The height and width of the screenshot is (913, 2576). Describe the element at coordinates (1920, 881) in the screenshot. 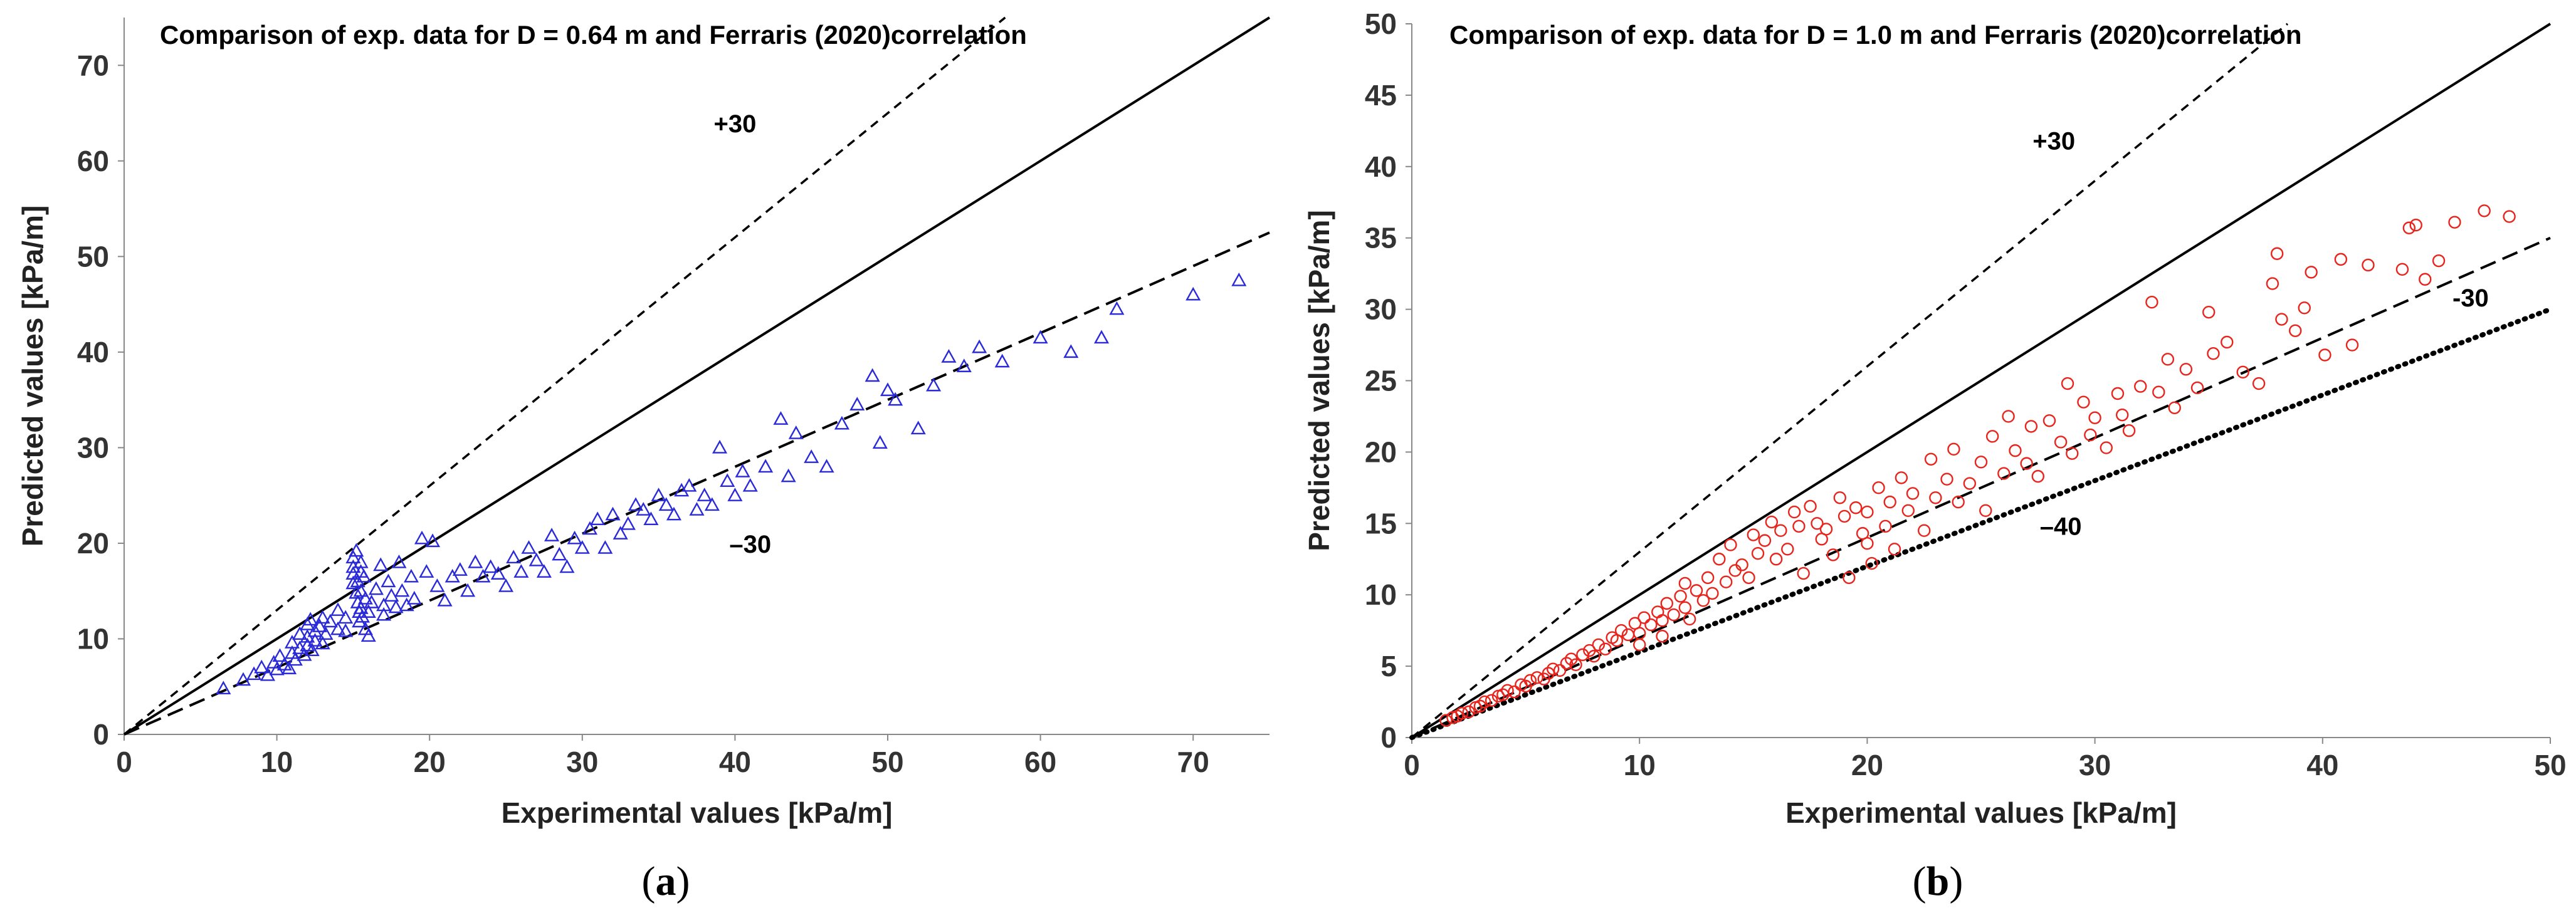

I see `panel-label-open: (` at that location.